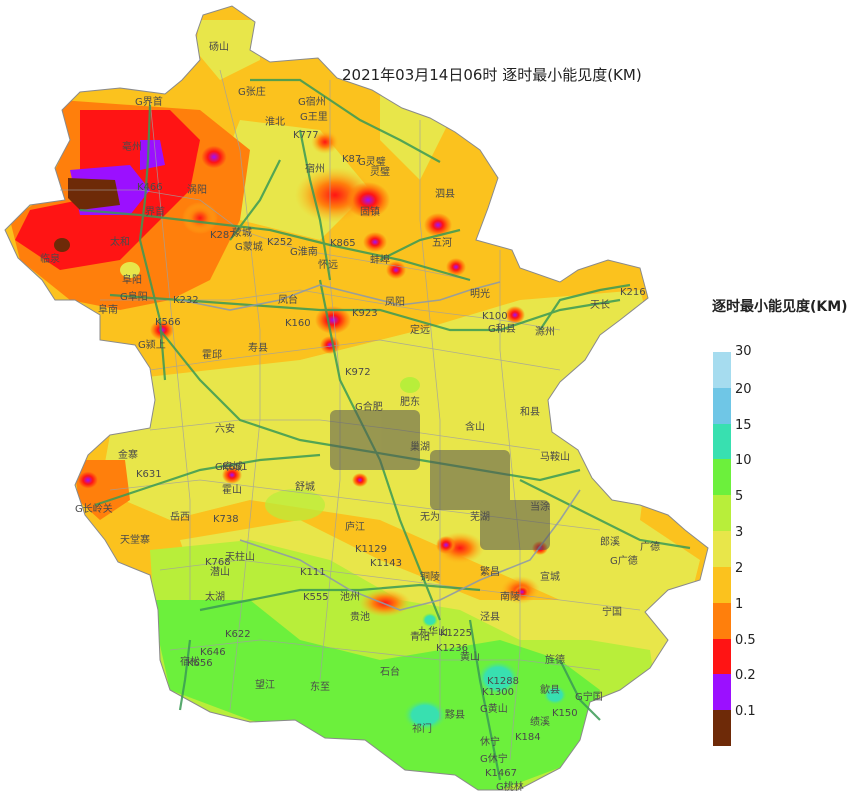 The width and height of the screenshot is (867, 797). Describe the element at coordinates (540, 721) in the screenshot. I see `place-label: 绩溪` at that location.